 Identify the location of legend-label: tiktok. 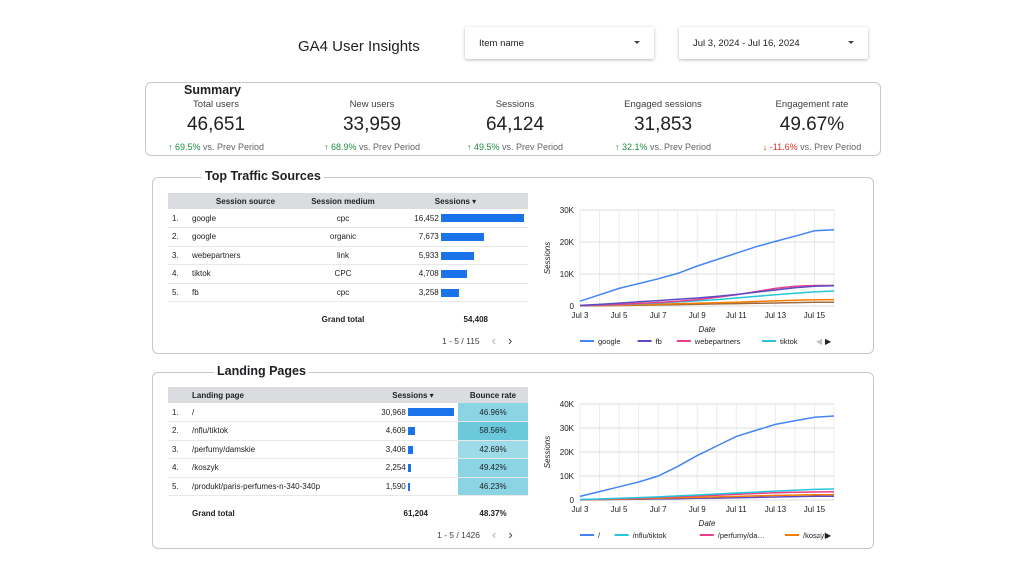
(789, 341).